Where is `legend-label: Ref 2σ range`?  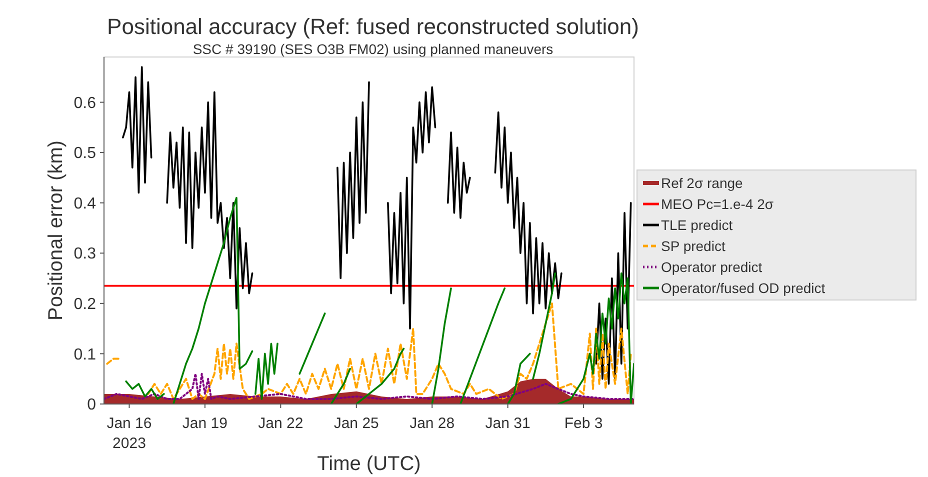 legend-label: Ref 2σ range is located at coordinates (702, 182).